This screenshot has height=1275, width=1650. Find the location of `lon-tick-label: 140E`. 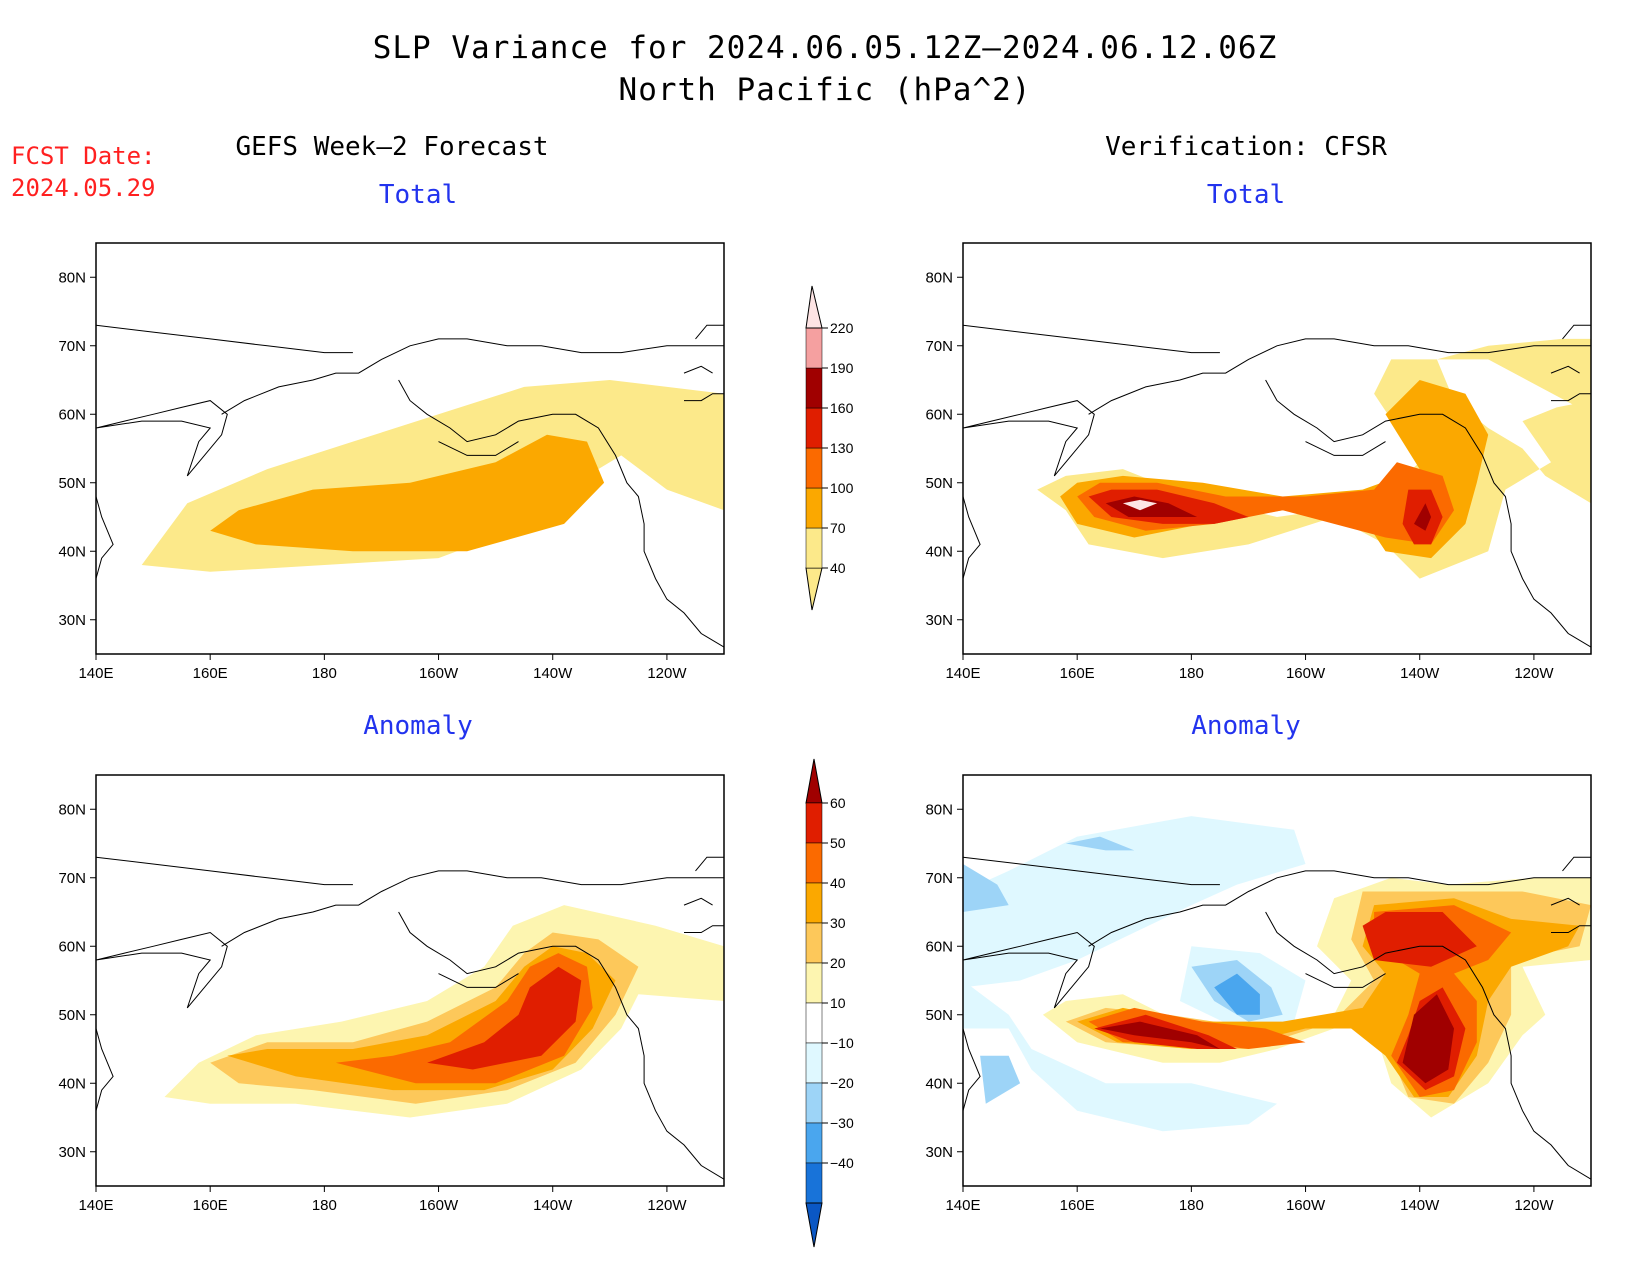

lon-tick-label: 140E is located at coordinates (962, 673).